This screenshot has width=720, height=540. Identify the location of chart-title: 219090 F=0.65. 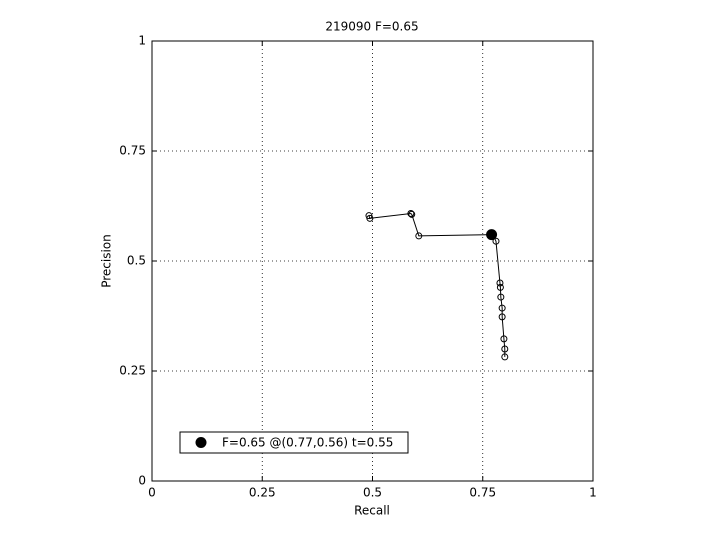
(371, 27).